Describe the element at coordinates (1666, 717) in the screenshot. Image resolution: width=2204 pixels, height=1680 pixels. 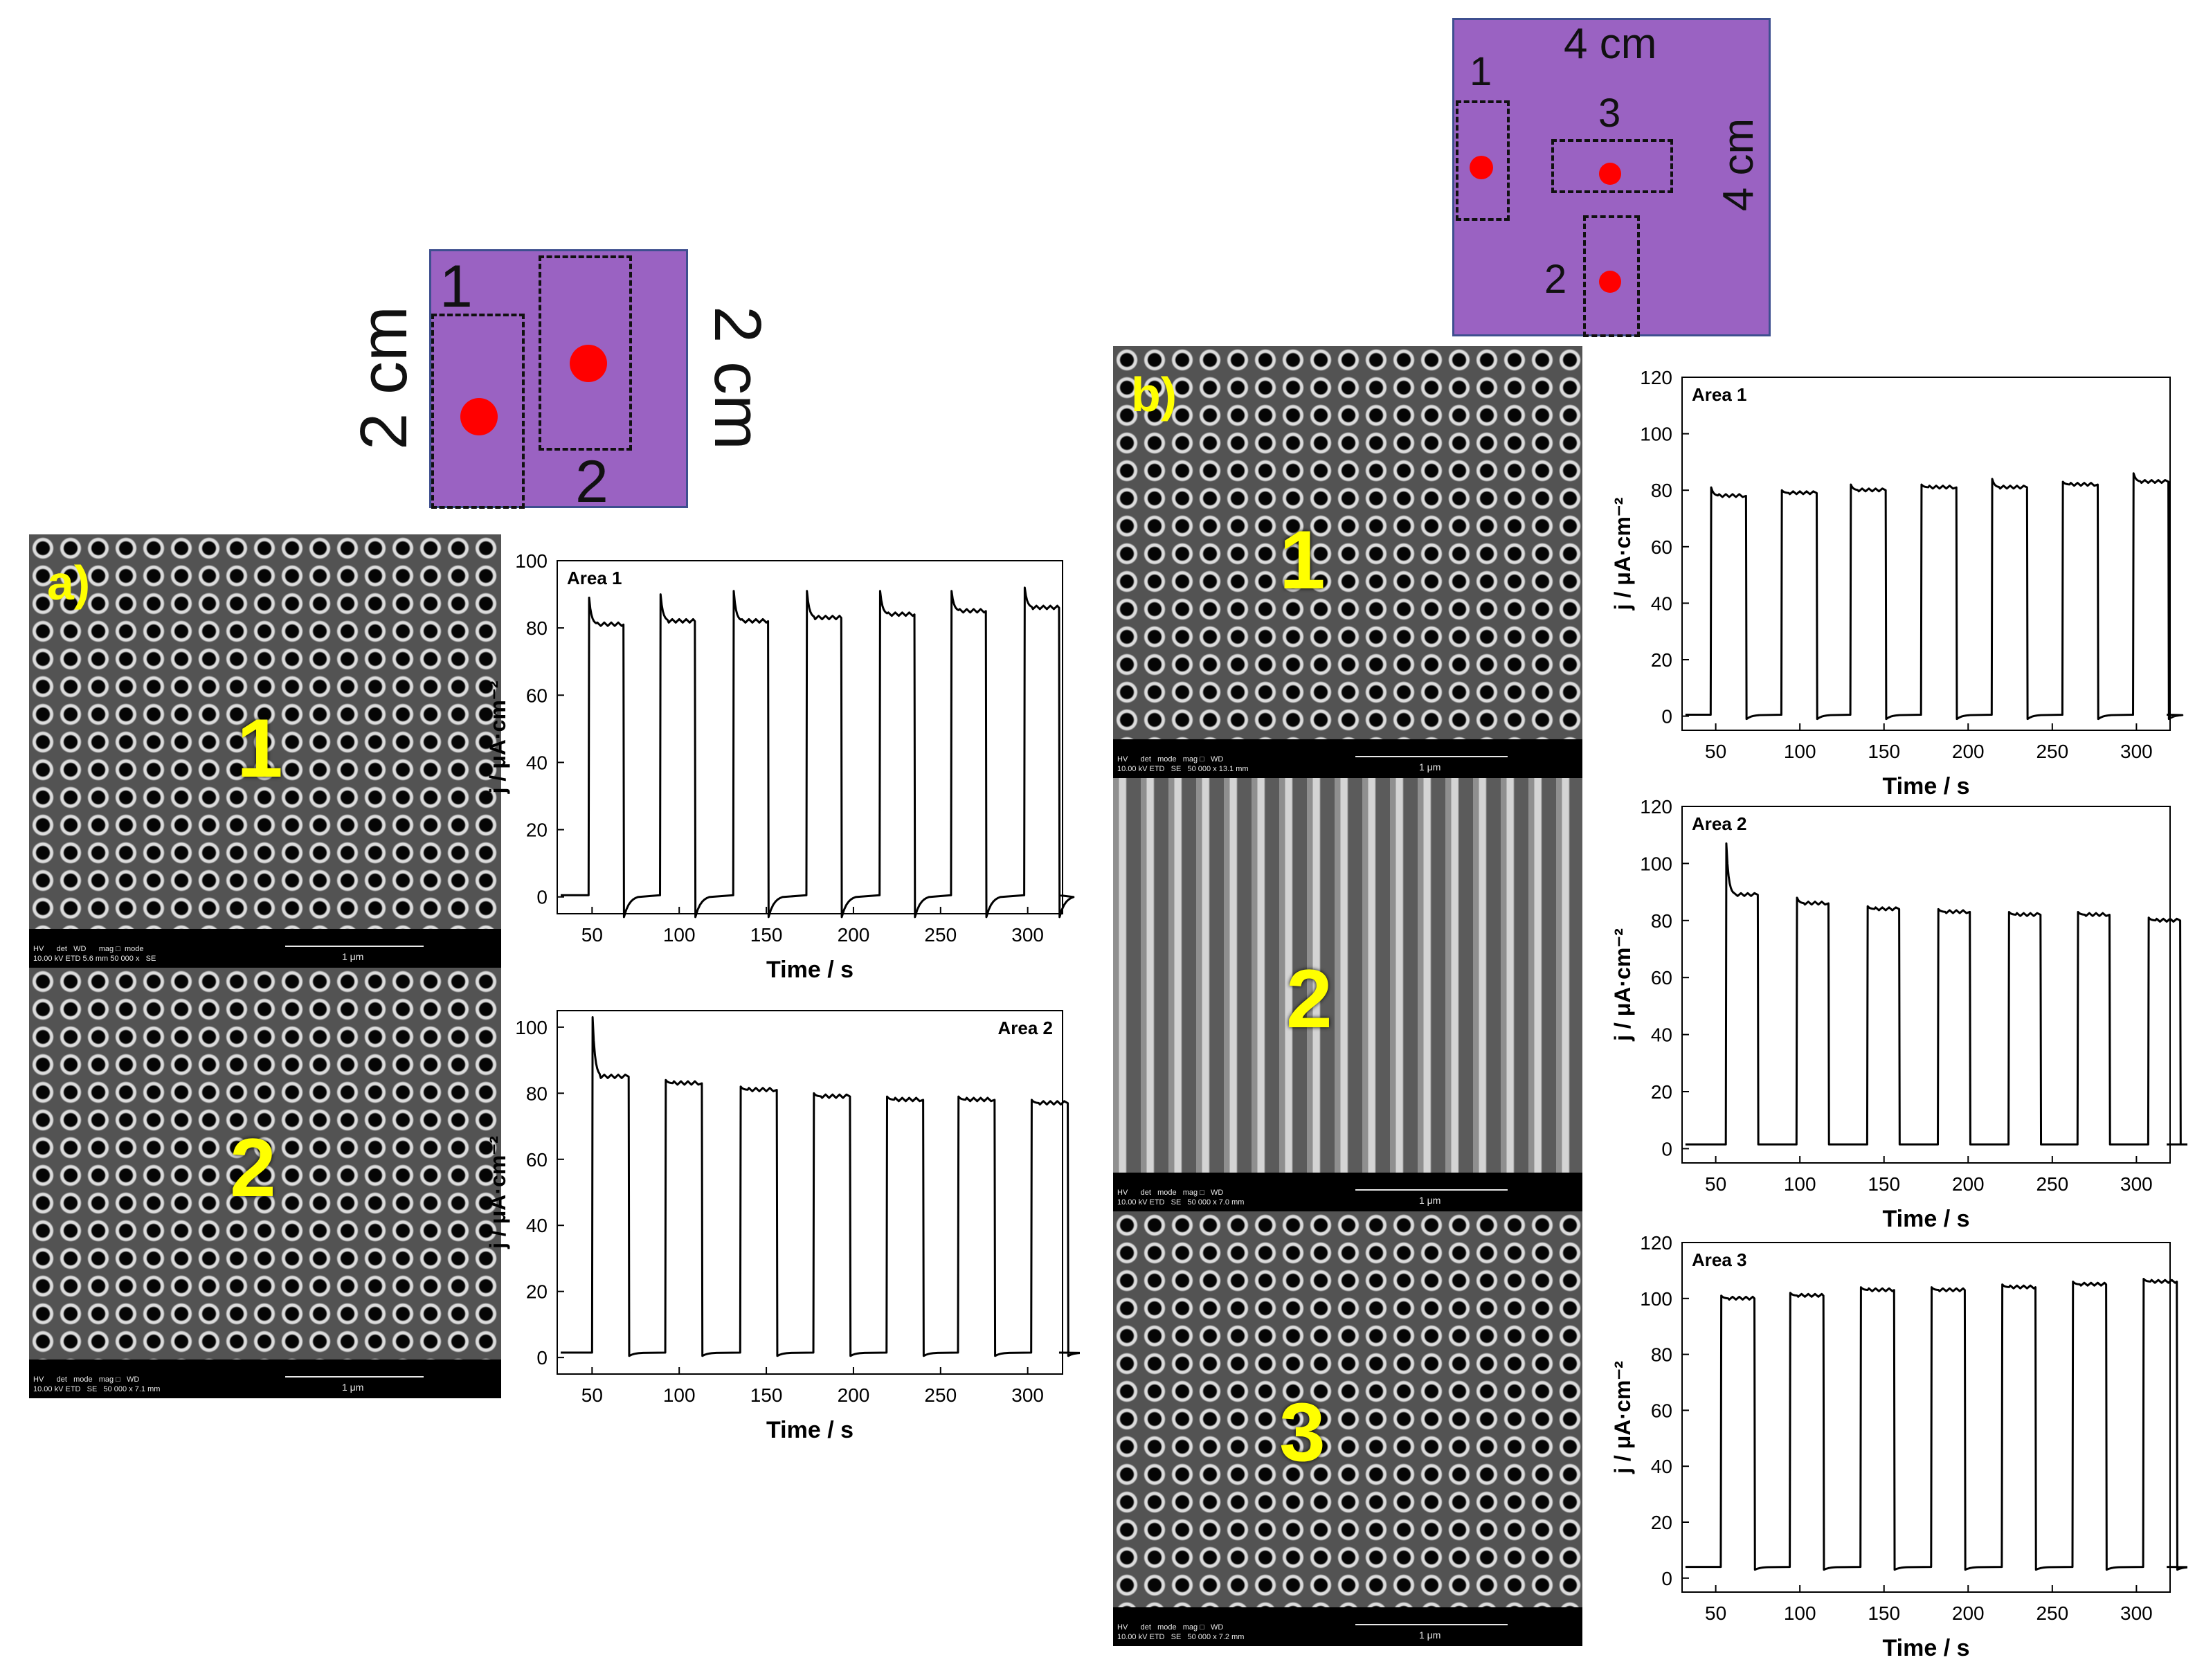
I see `y-tick-label: 0` at that location.